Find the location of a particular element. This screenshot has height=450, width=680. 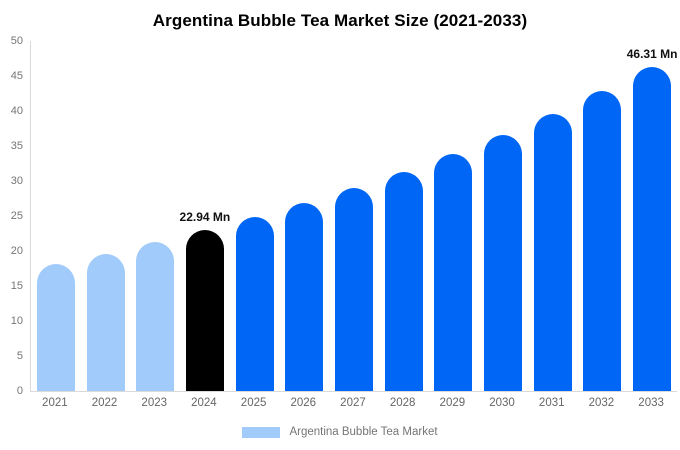

y-tick-label: 0 is located at coordinates (19, 391).